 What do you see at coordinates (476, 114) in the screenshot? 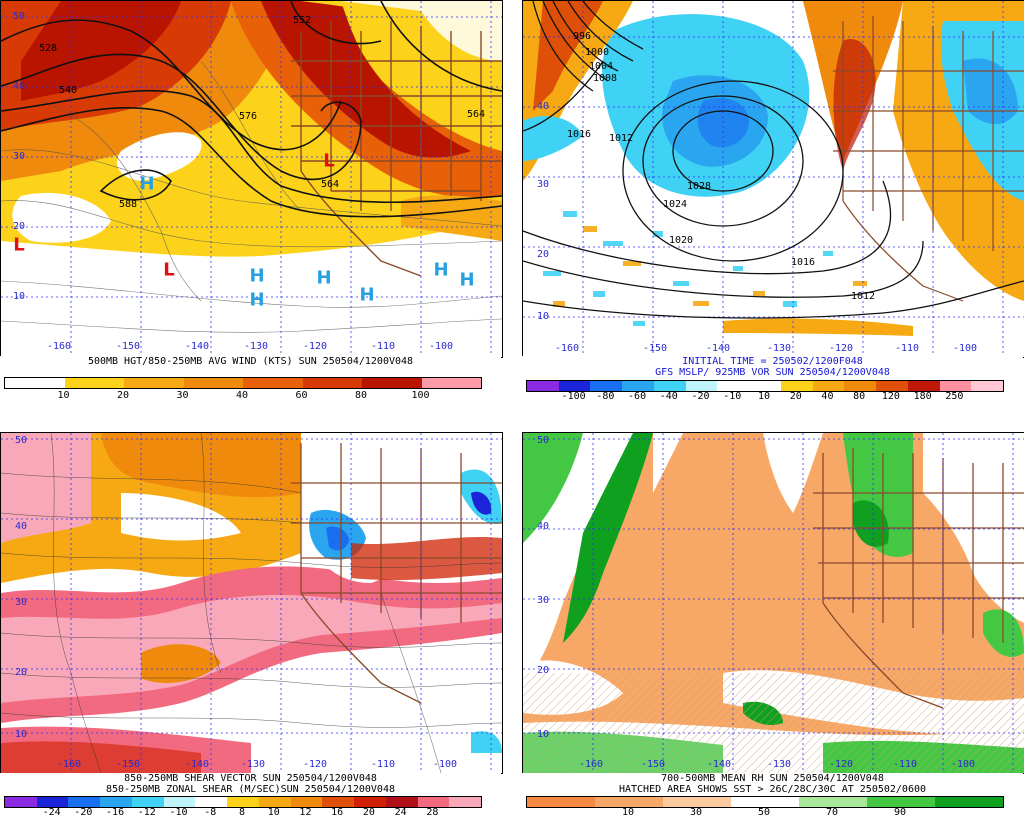
I see `contour-label: 564` at bounding box center [476, 114].